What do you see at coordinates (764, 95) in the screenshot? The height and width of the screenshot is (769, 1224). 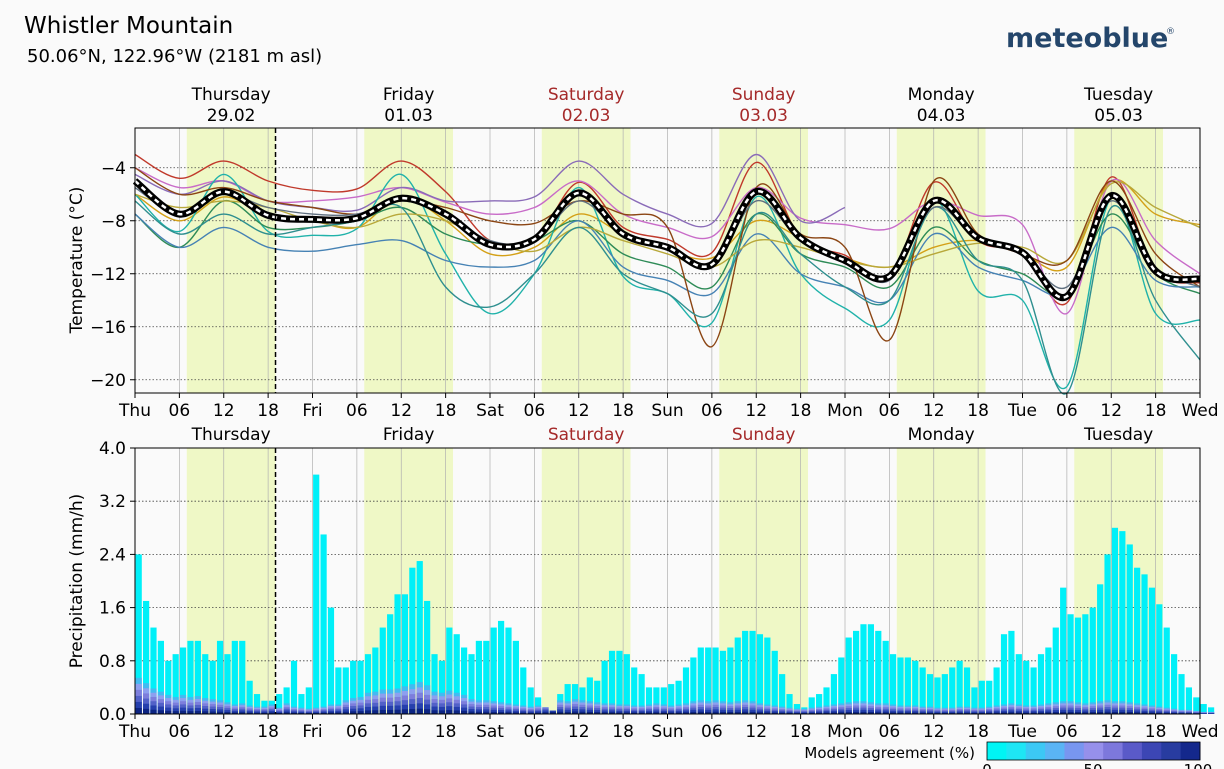 I see `temperature-day-name-3: Sunday` at bounding box center [764, 95].